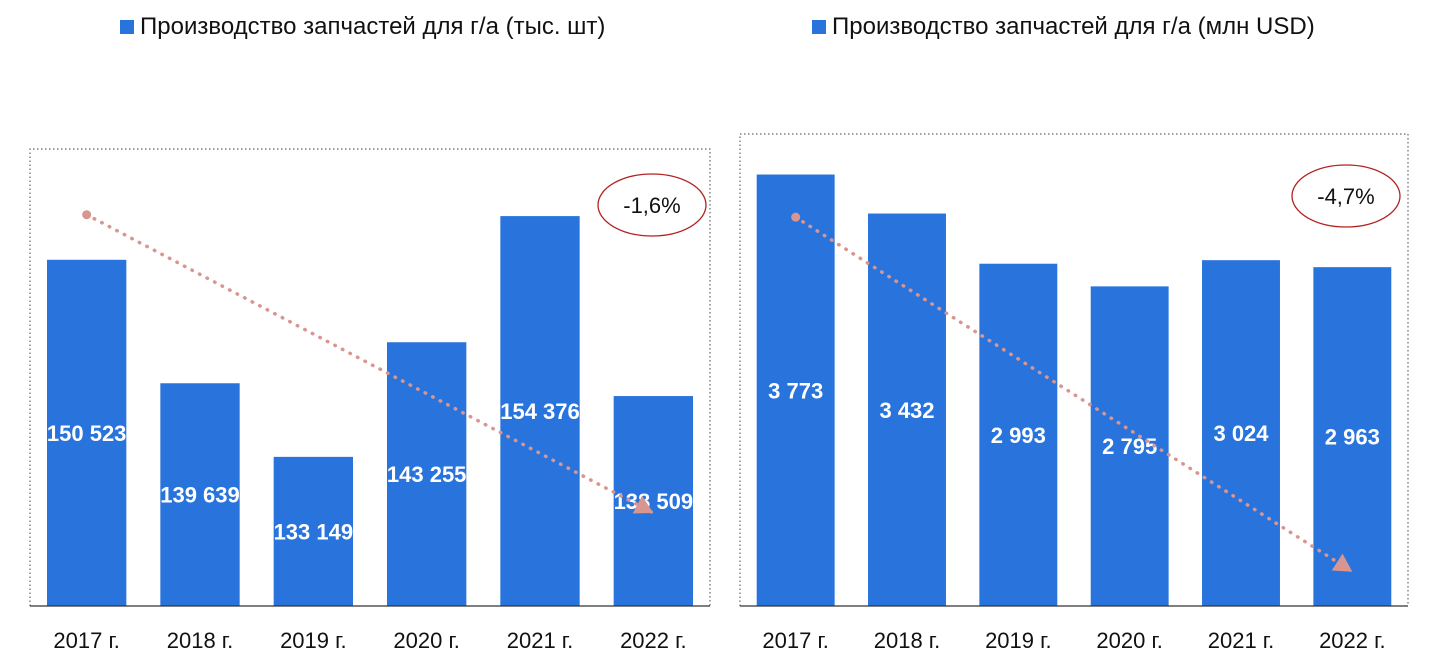  Describe the element at coordinates (373, 26) in the screenshot. I see `legend-label: Производство запчастей для г/а (тыс. шт)` at that location.